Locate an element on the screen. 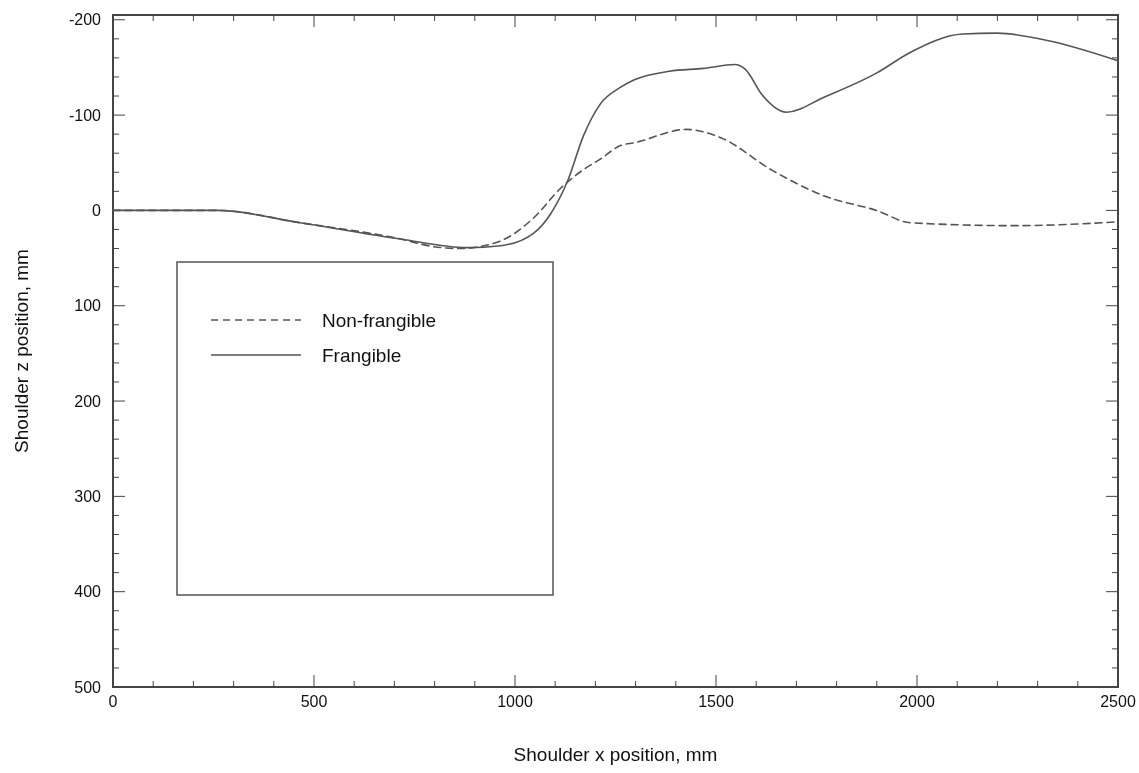 The image size is (1139, 773). y-axis-title: Shoulder z position, mm is located at coordinates (21, 351).